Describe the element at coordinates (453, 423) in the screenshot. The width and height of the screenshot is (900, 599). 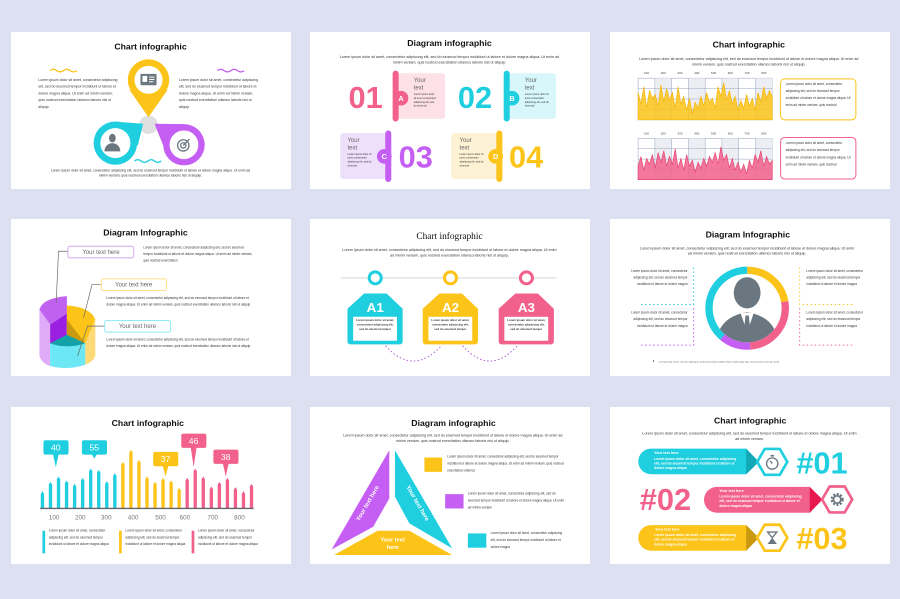
I see `slide-title: Diagram infographic` at that location.